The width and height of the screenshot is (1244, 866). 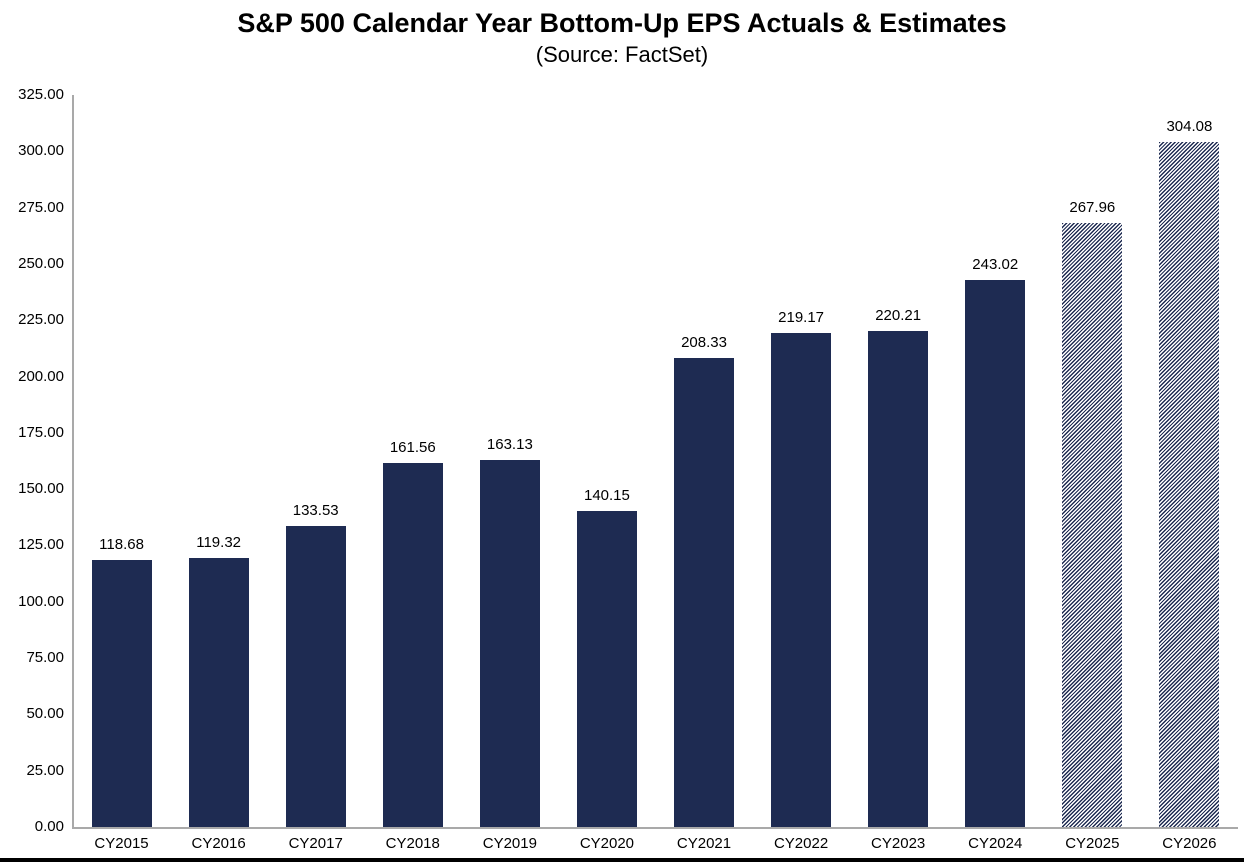 I want to click on x-tick-label-cy2024: CY2024, so click(x=995, y=843).